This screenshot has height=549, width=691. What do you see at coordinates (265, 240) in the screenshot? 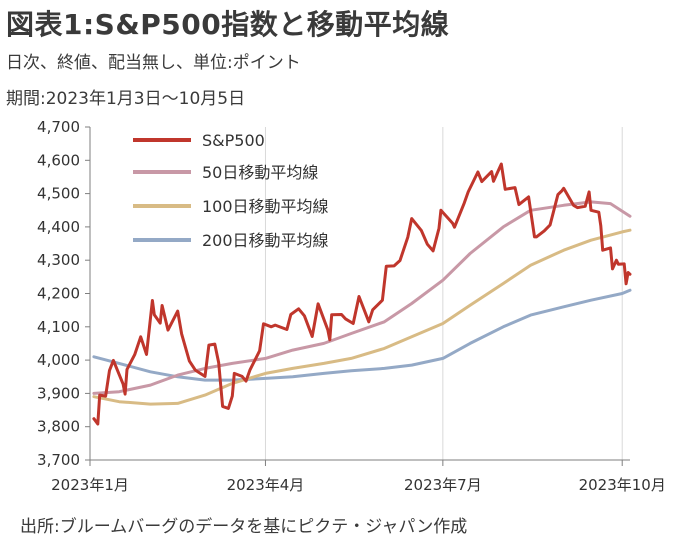
I see `legend-ma200-label: 200日移動平均線` at bounding box center [265, 240].